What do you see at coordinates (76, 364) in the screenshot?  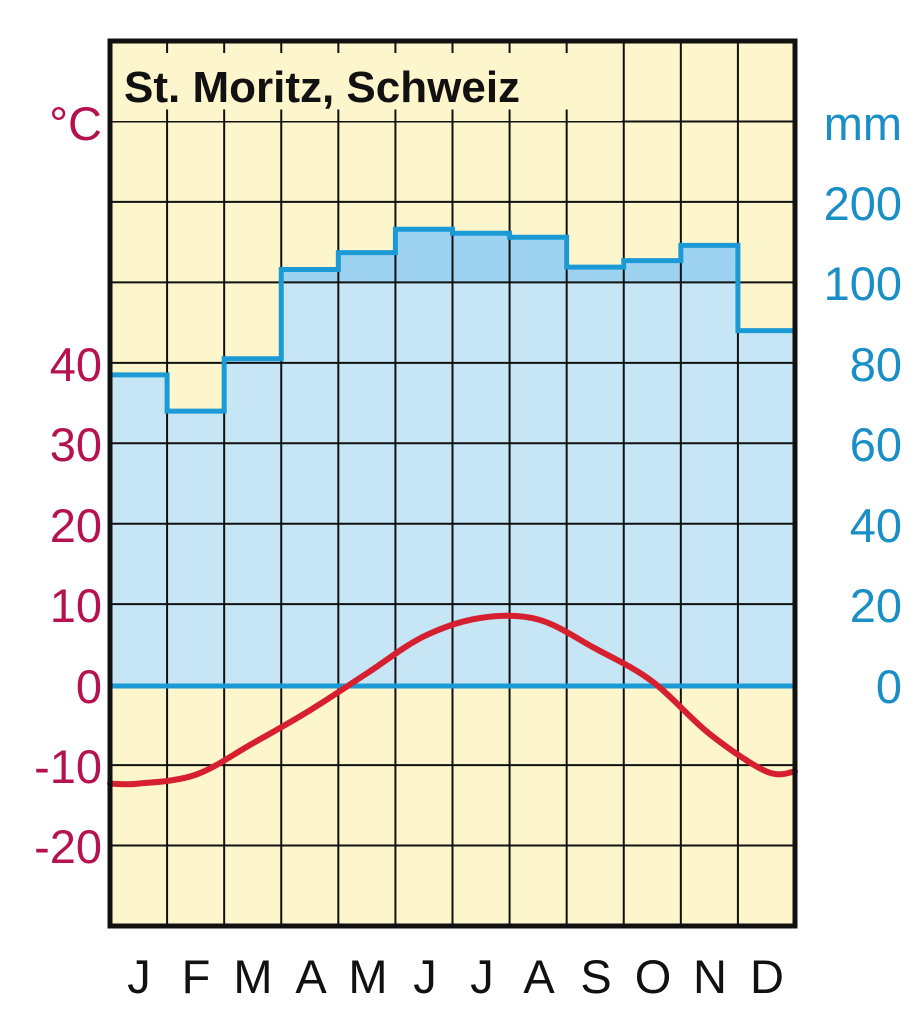 I see `left-axis-tick: 40` at bounding box center [76, 364].